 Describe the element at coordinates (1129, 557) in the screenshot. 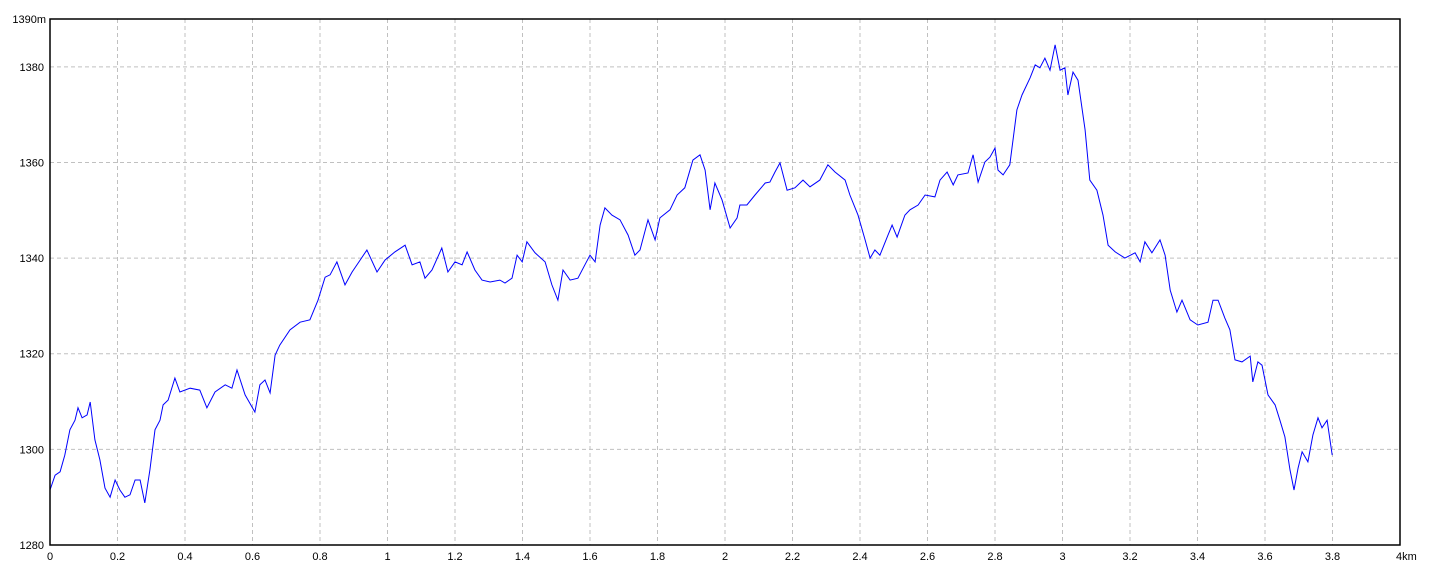

I see `x-tick-label: 3.2` at that location.